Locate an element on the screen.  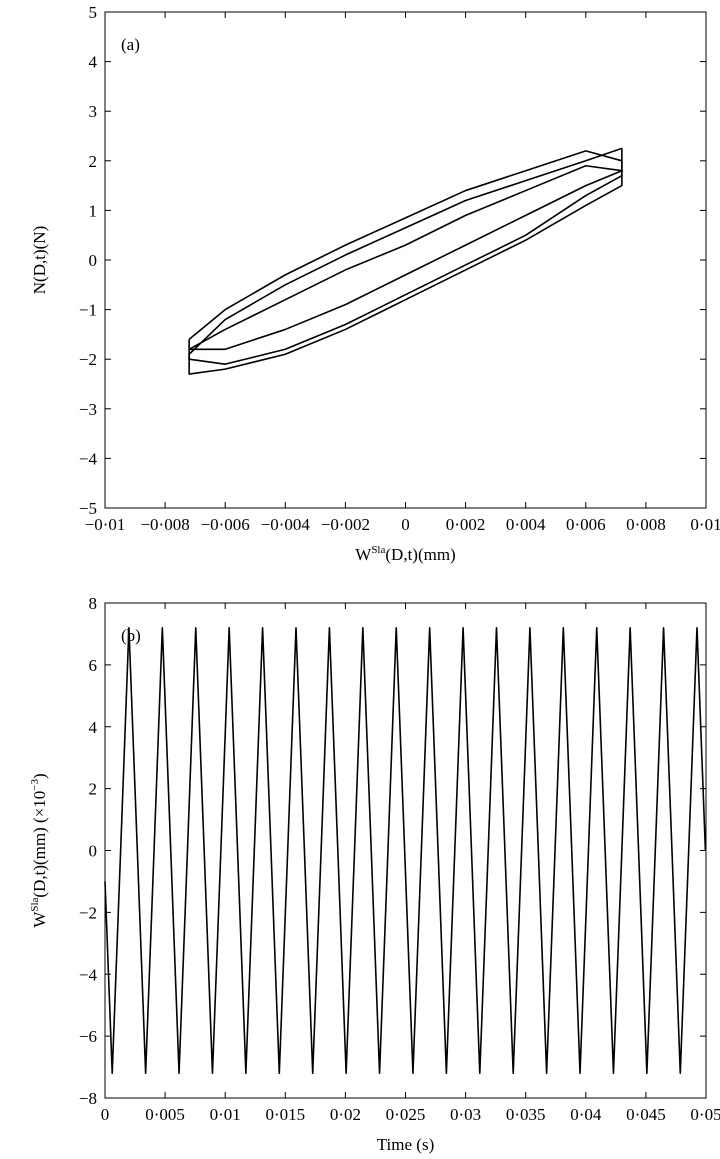
label-part: (D,t)(mm) (×10 is located at coordinates (39, 844).